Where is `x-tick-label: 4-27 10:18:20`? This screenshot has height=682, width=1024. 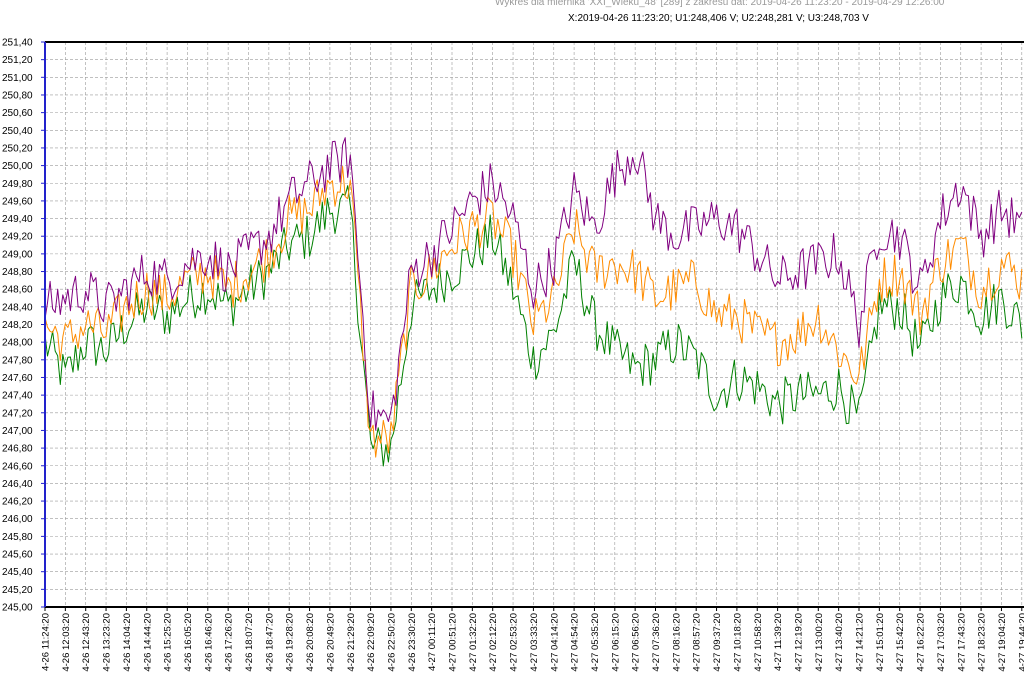
x-tick-label: 4-27 10:18:20 is located at coordinates (737, 642).